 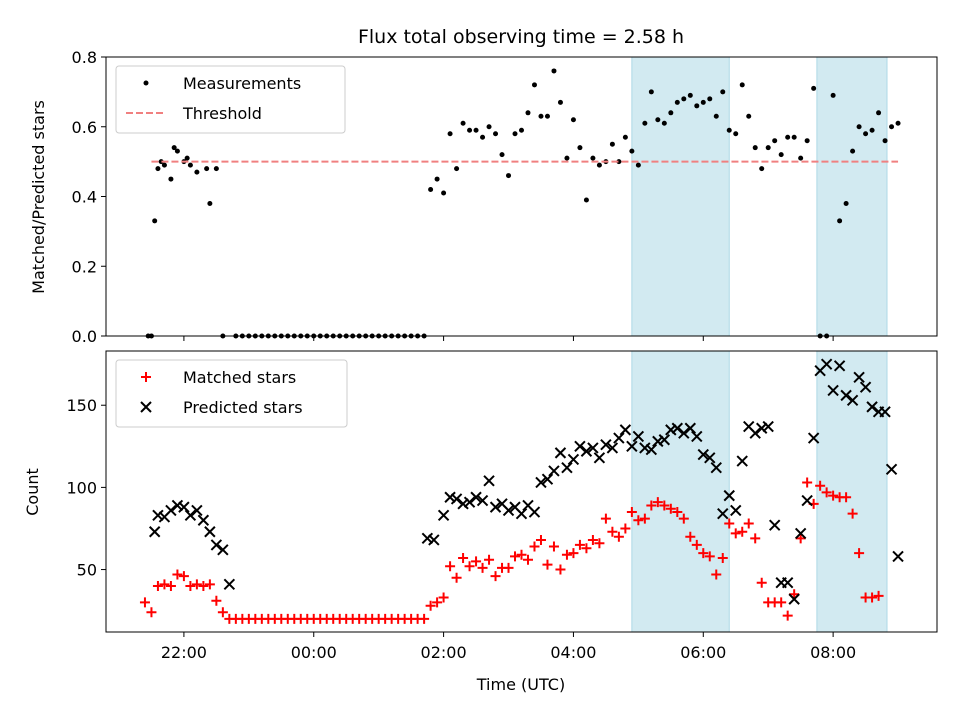 I want to click on legend-dot-icon, so click(x=146, y=83).